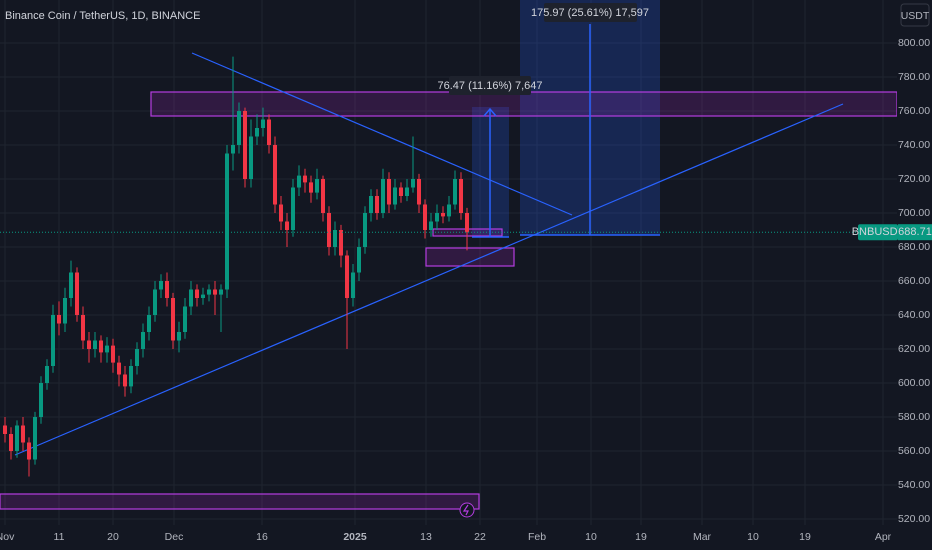 The image size is (932, 550). What do you see at coordinates (102, 16) in the screenshot?
I see `chart-title: Binance Coin / TetherUS, 1D, BINANCE` at bounding box center [102, 16].